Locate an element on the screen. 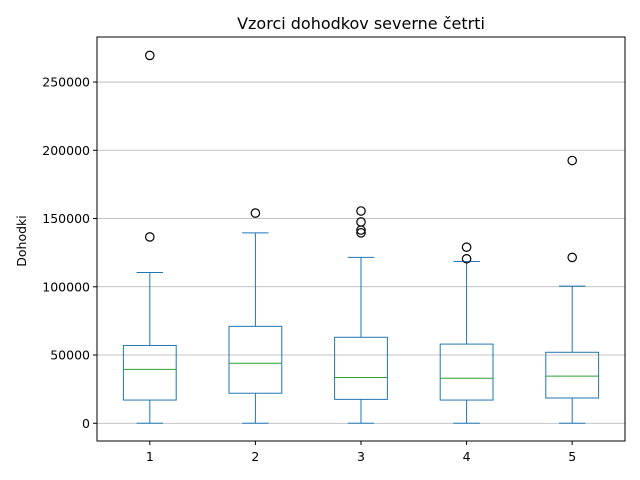 The height and width of the screenshot is (480, 640). y-axis-label: Dohodki is located at coordinates (21, 241).